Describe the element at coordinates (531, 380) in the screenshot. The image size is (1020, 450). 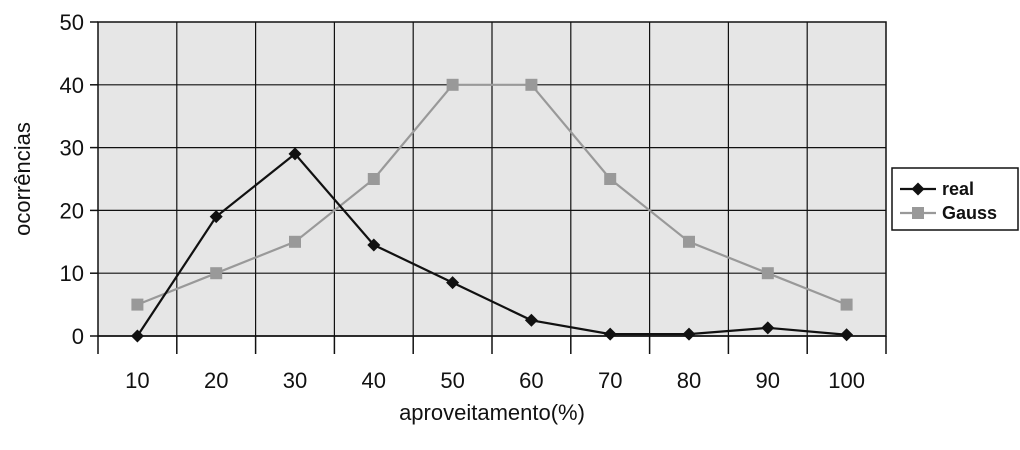
I see `x-tick-label: 60` at that location.